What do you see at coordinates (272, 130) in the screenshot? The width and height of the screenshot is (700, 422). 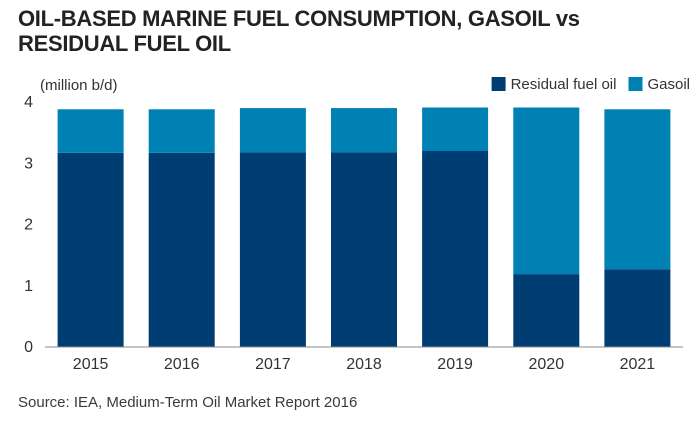 I see `bar-gasoil-2017` at bounding box center [272, 130].